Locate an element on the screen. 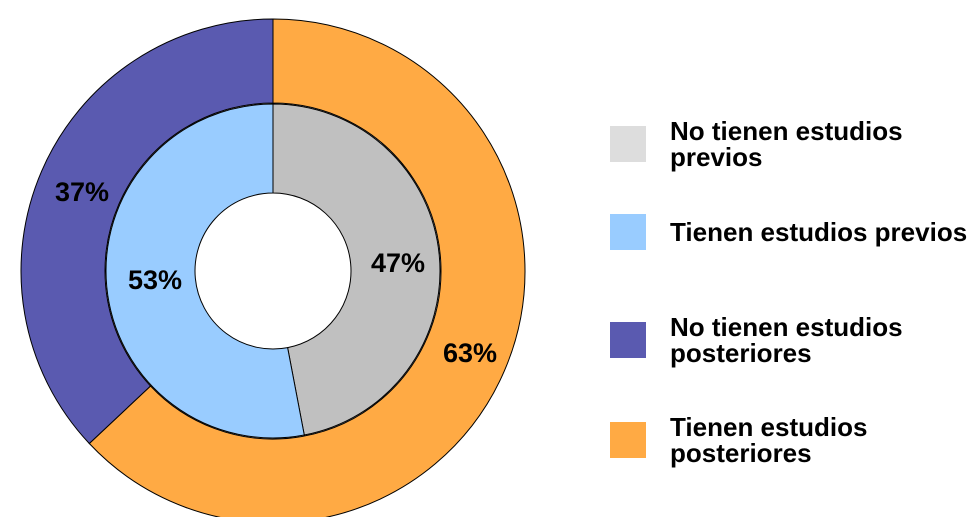 The height and width of the screenshot is (517, 971). legend-item-tienen-estudios-posteriores: Tienen estudios posteriores is located at coordinates (790, 440).